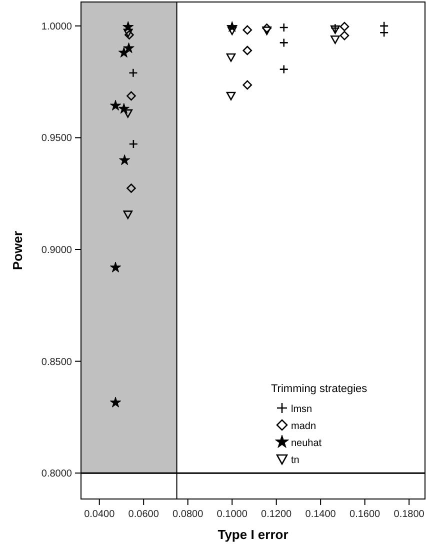 The width and height of the screenshot is (426, 554). I want to click on legend-label: tn, so click(295, 460).